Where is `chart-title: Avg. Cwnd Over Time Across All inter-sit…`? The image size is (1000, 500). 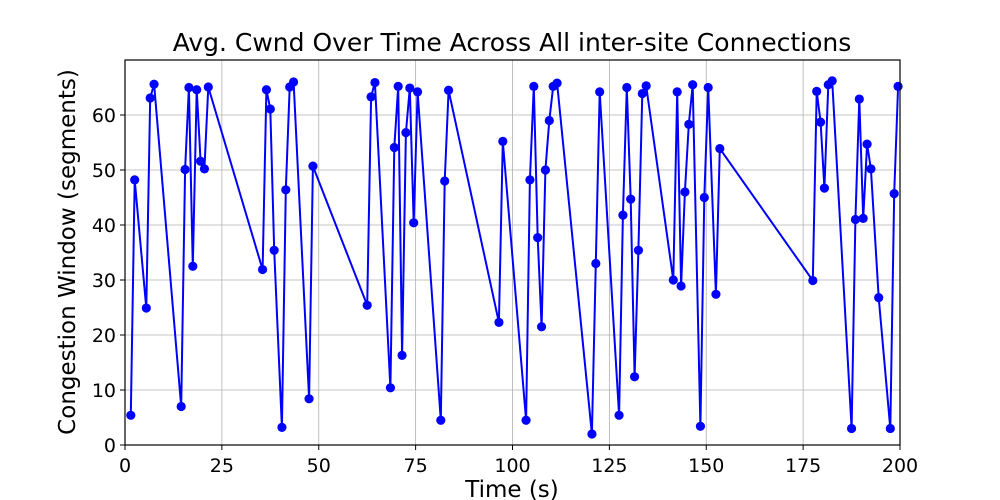
chart-title: Avg. Cwnd Over Time Across All inter-sit… is located at coordinates (512, 42).